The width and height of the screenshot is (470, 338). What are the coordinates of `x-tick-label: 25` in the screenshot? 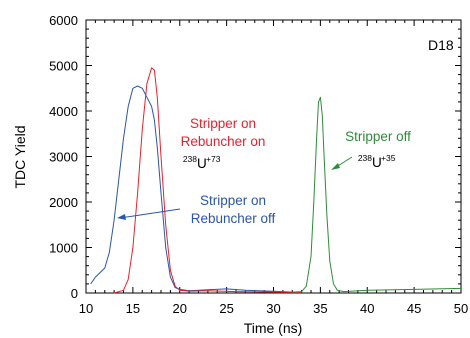 It's located at (226, 308).